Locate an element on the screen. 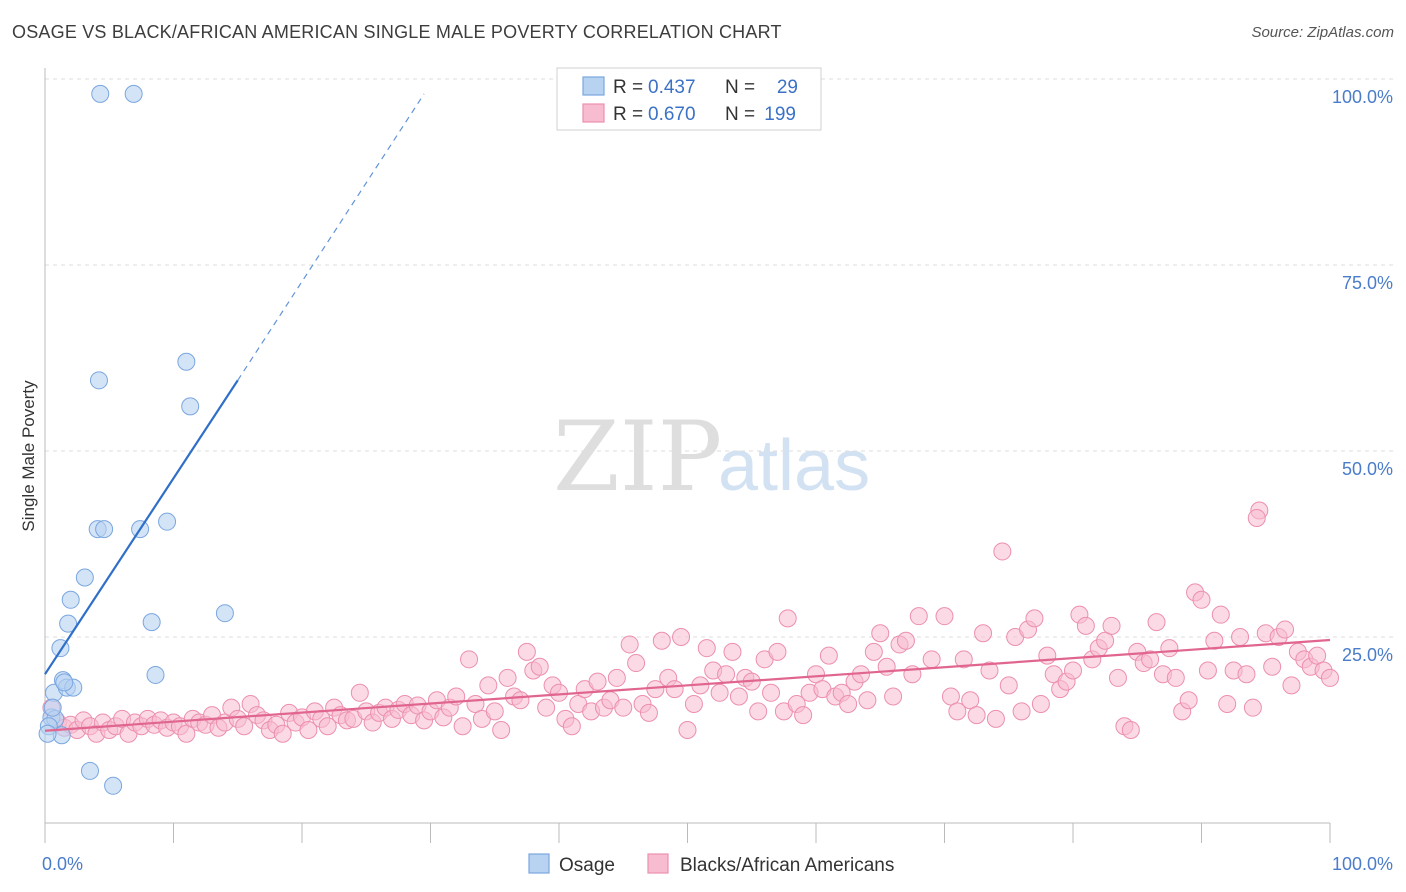 This screenshot has width=1406, height=892. y-tick-label: 100.0% is located at coordinates (1362, 97).